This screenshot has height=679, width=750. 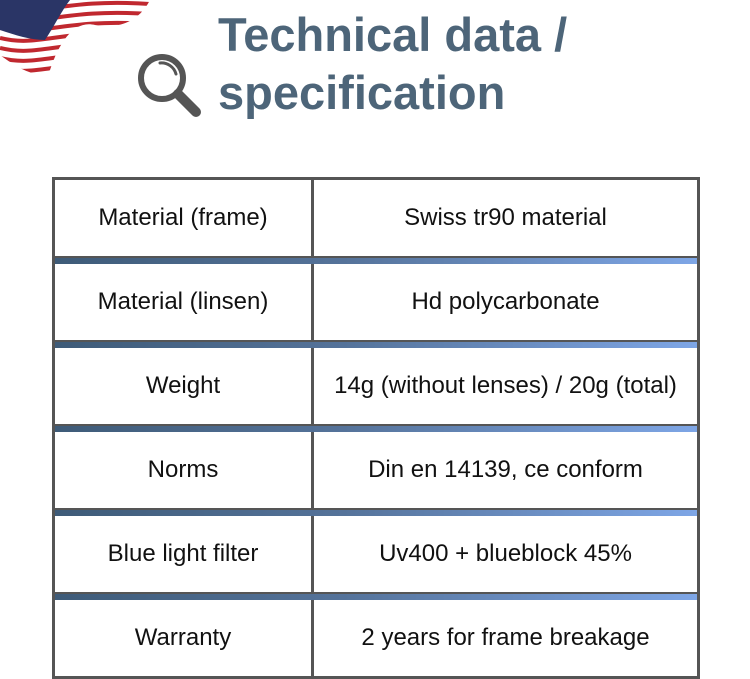 What do you see at coordinates (184, 638) in the screenshot?
I see `spec-label: Warranty` at bounding box center [184, 638].